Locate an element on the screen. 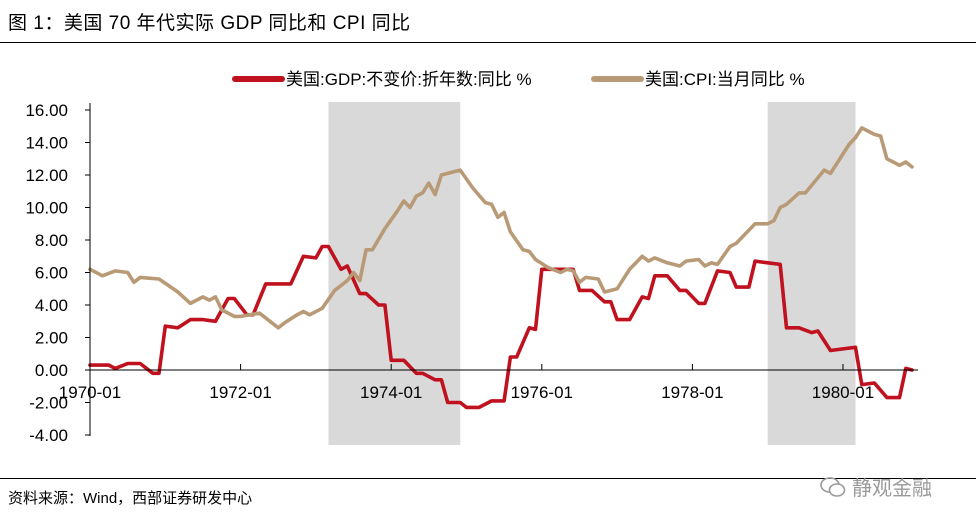 The height and width of the screenshot is (526, 976). figure-title: 图 1：美国 70 年代实际 GDP 同比和 CPI 同比 is located at coordinates (209, 23).